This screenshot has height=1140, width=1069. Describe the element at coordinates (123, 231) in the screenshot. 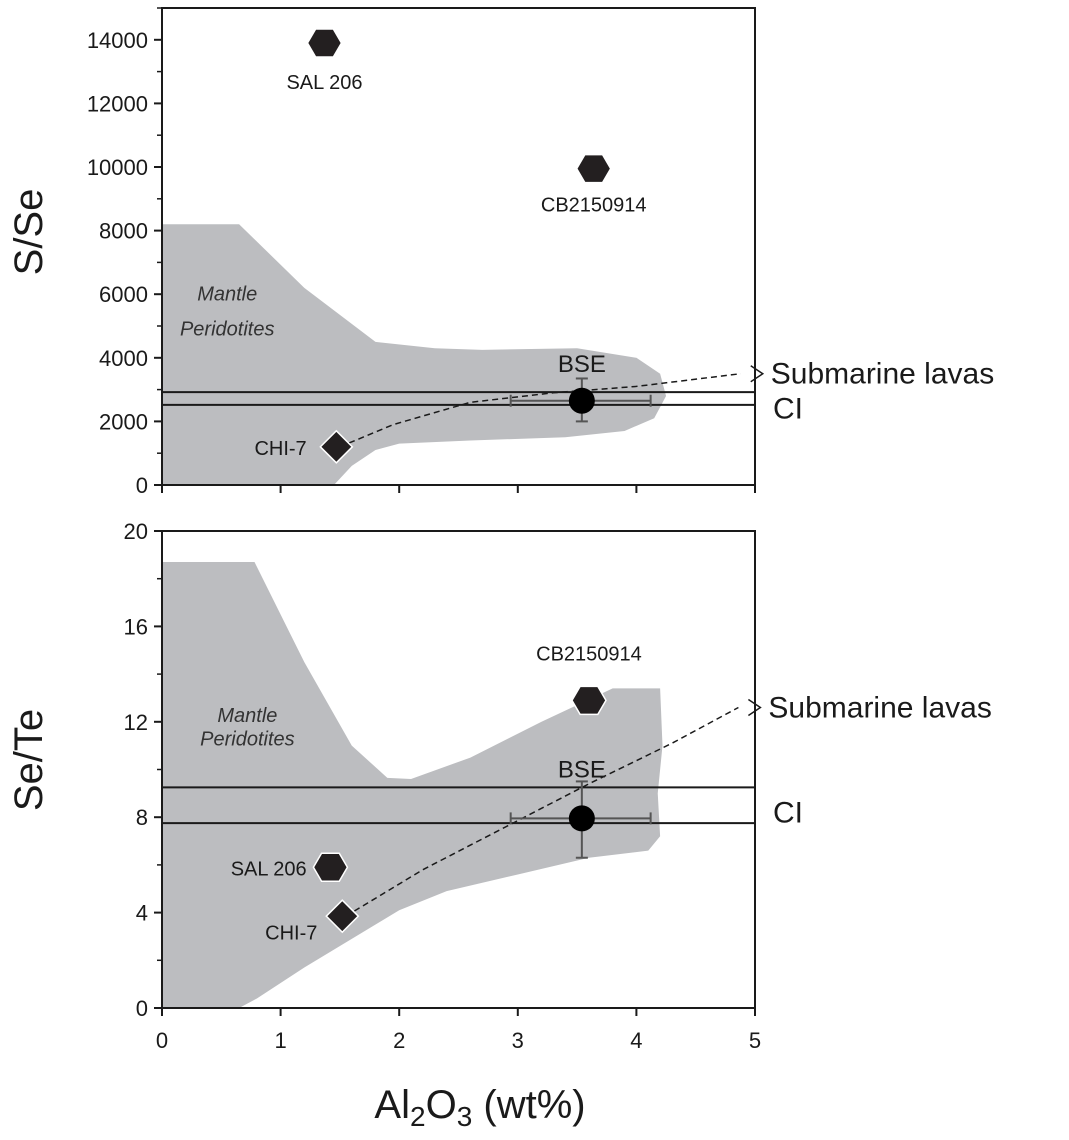

I see `y-tick-label-top: 8000` at that location.